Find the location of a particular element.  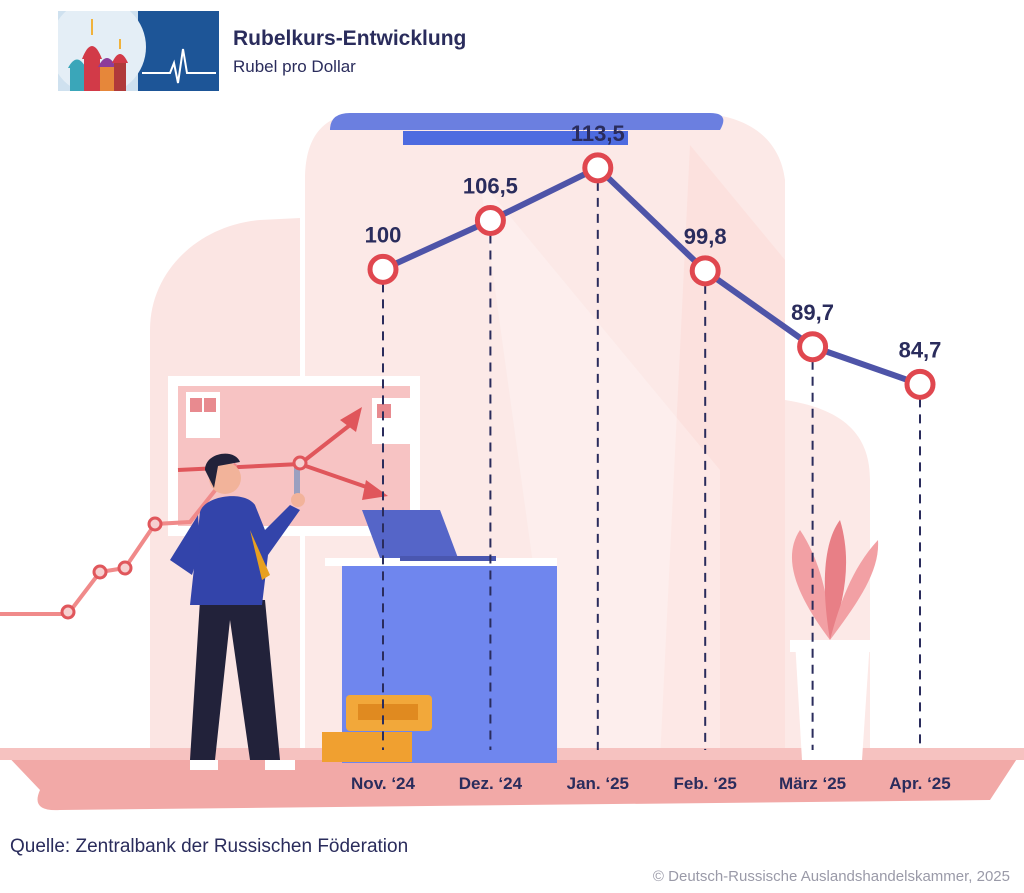

x-tick-label: Feb. ‘25 is located at coordinates (705, 783).